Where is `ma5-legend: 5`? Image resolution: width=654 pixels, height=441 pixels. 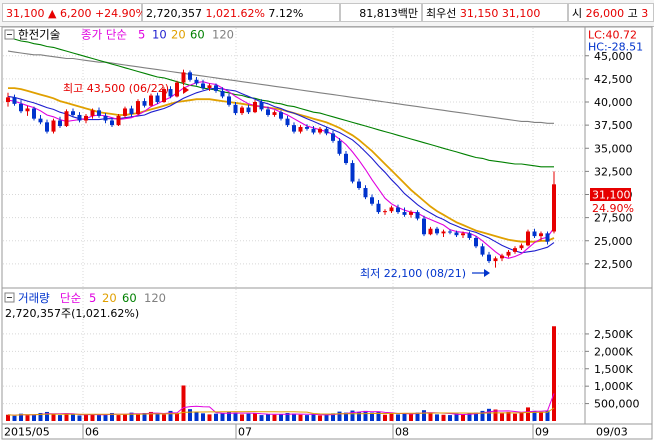 ma5-legend: 5 is located at coordinates (141, 35).